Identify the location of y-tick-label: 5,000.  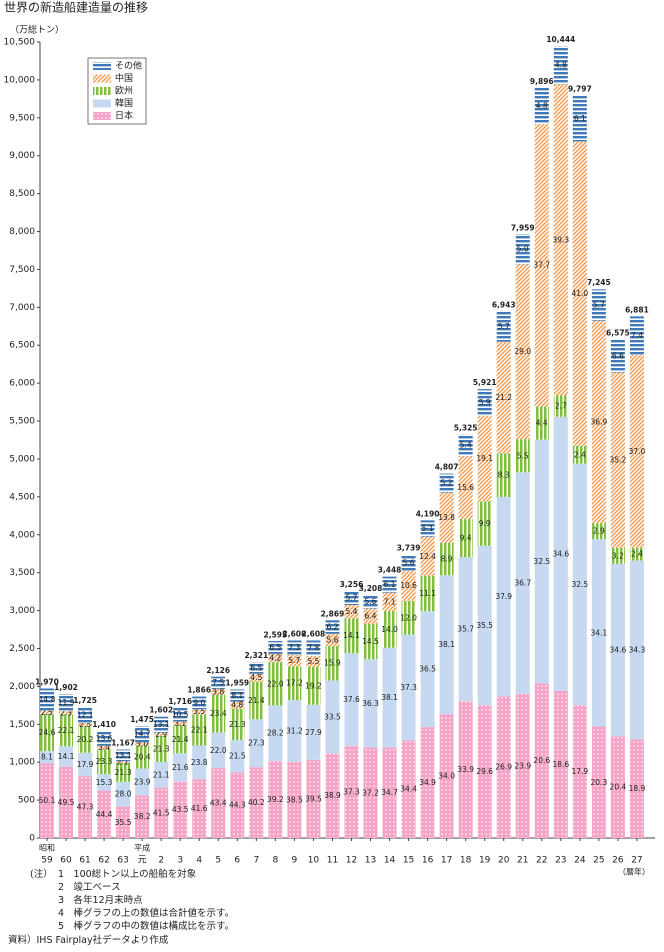
(22, 459).